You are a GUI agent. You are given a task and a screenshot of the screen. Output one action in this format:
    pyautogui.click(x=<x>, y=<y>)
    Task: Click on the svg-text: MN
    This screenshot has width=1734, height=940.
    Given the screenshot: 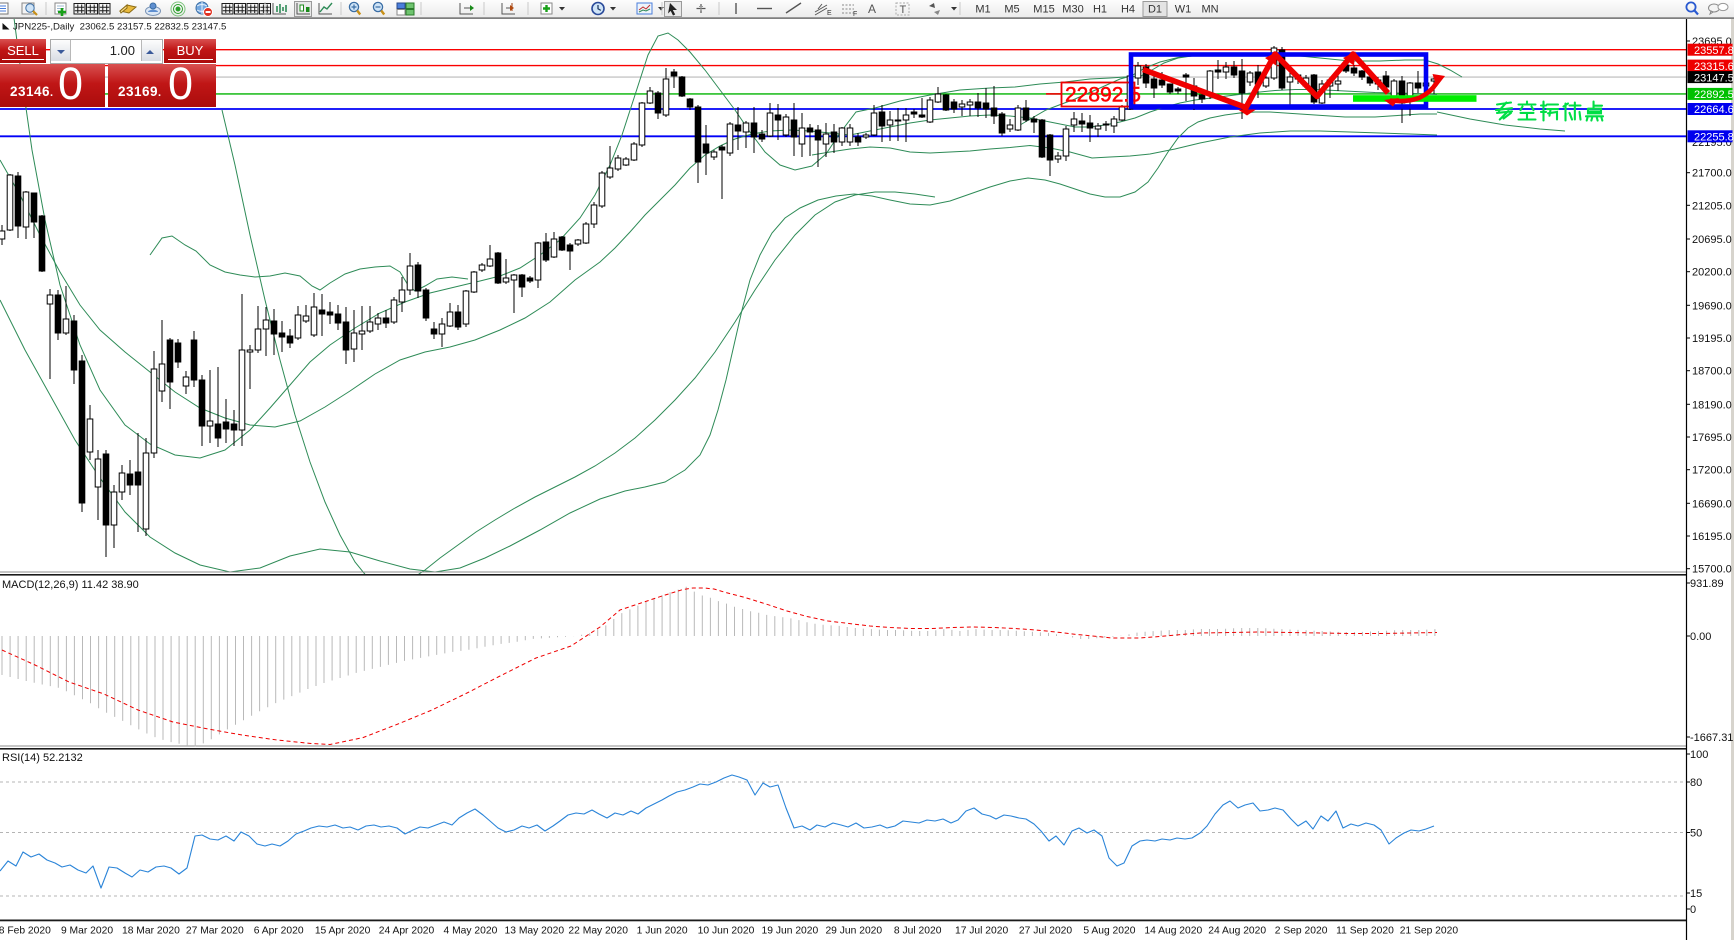 What is the action you would take?
    pyautogui.click(x=1209, y=10)
    